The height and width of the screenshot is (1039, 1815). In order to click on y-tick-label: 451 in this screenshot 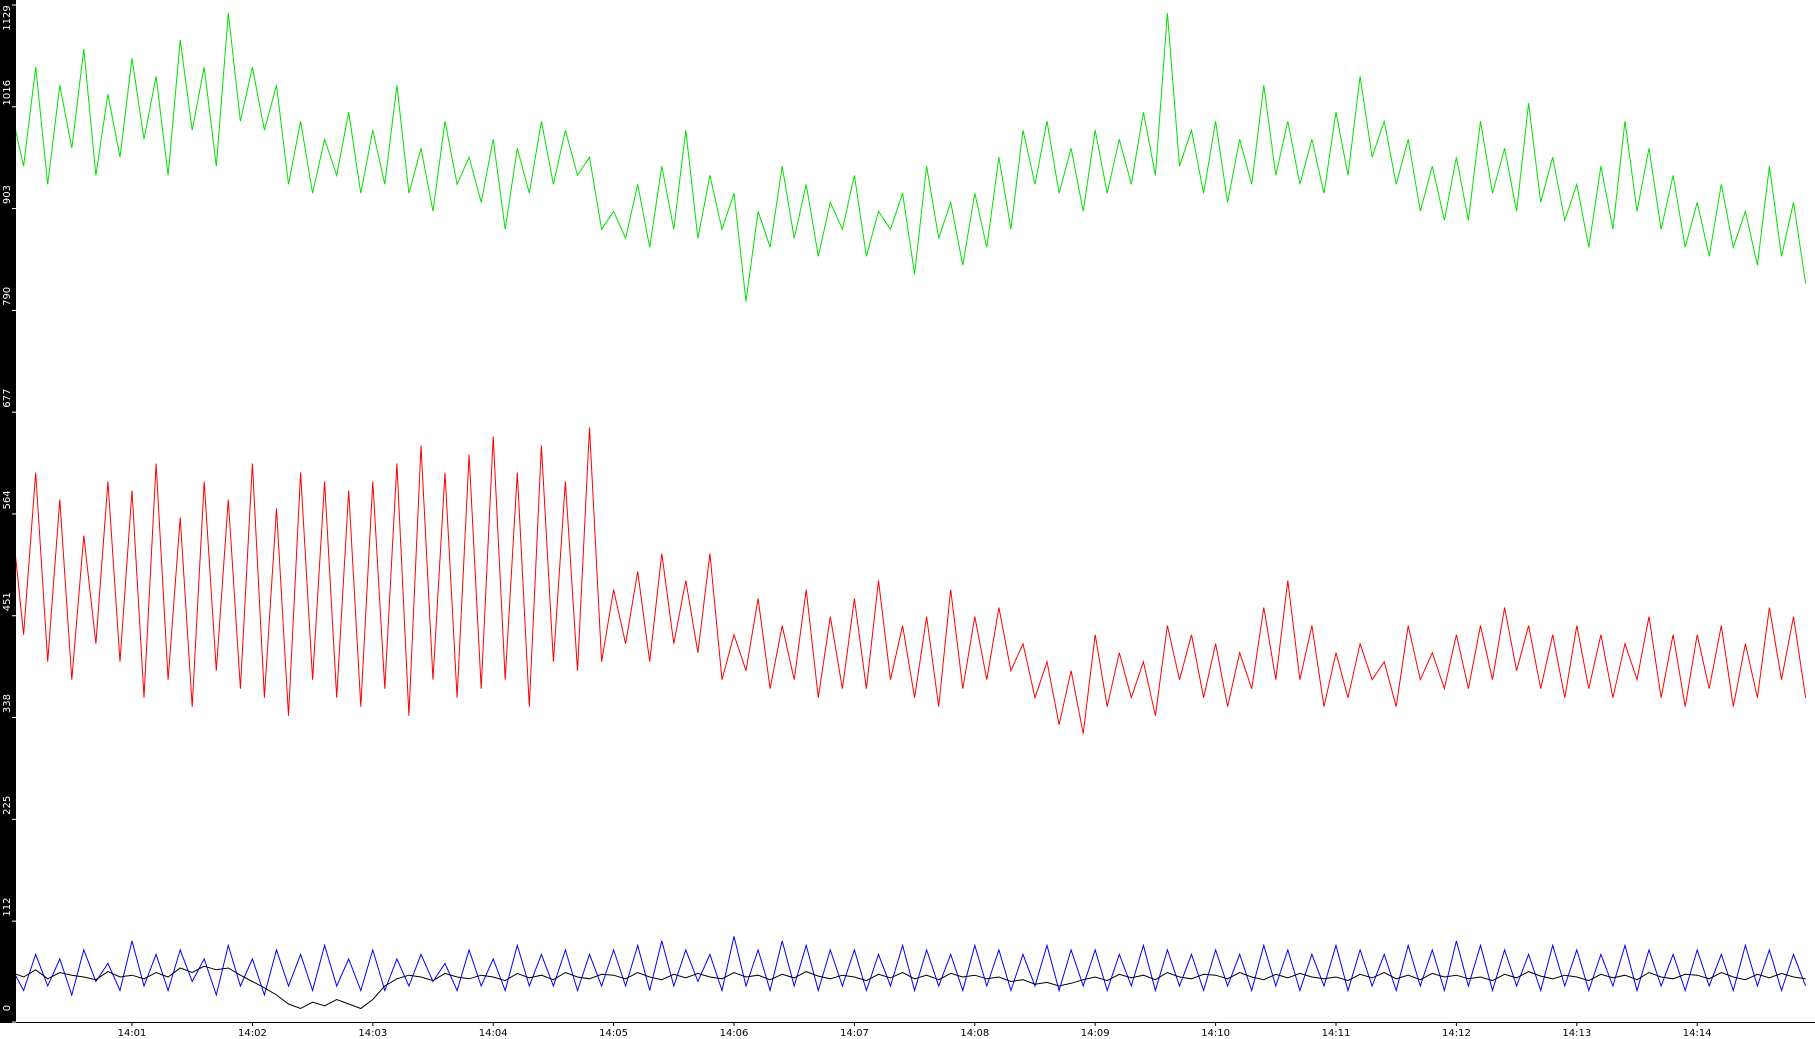, I will do `click(7, 601)`.